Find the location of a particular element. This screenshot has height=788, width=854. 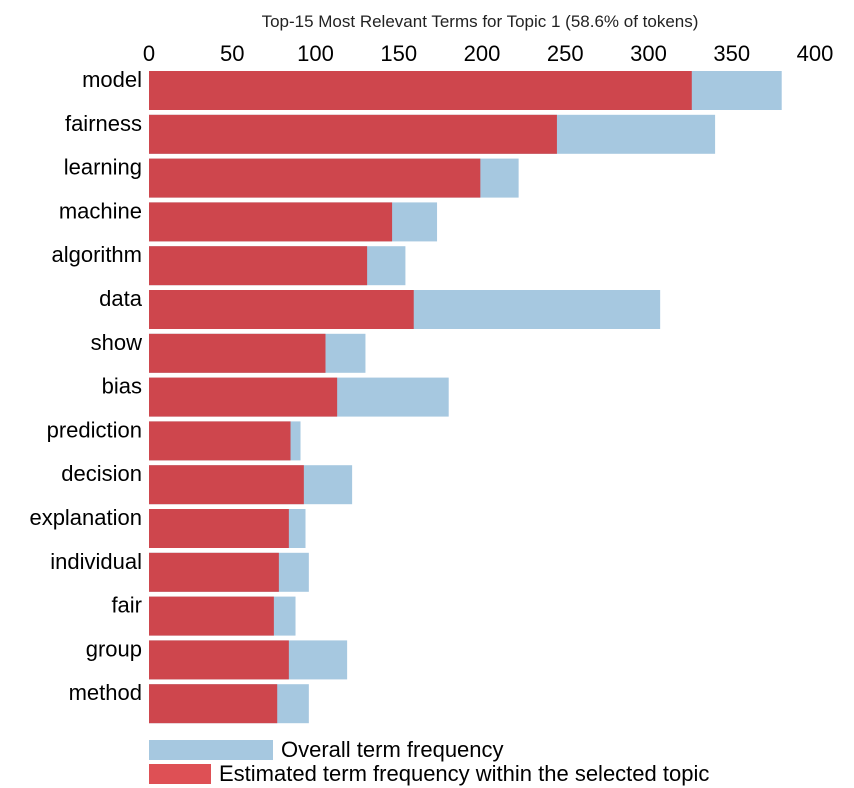

bar-topic-explanation is located at coordinates (219, 528).